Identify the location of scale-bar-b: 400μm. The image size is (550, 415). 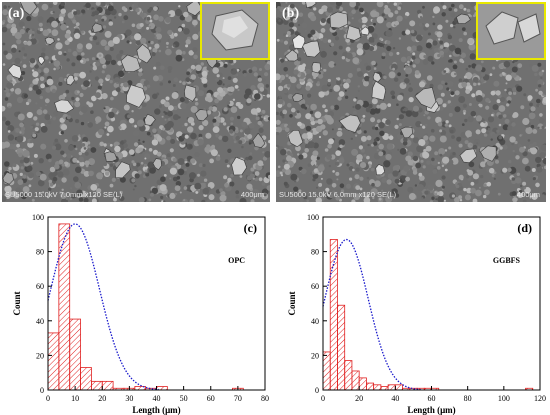
(528, 194).